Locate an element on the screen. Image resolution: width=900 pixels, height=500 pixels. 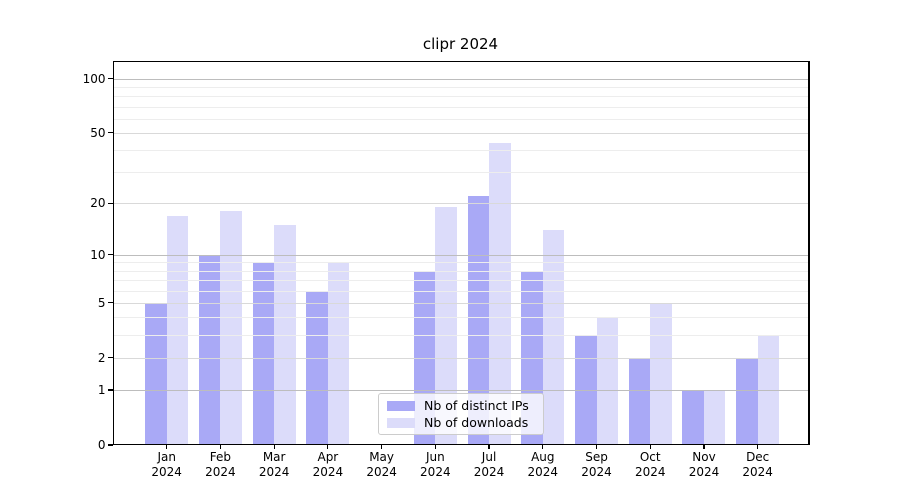
x-tick-year-jul: 2024 is located at coordinates (489, 472).